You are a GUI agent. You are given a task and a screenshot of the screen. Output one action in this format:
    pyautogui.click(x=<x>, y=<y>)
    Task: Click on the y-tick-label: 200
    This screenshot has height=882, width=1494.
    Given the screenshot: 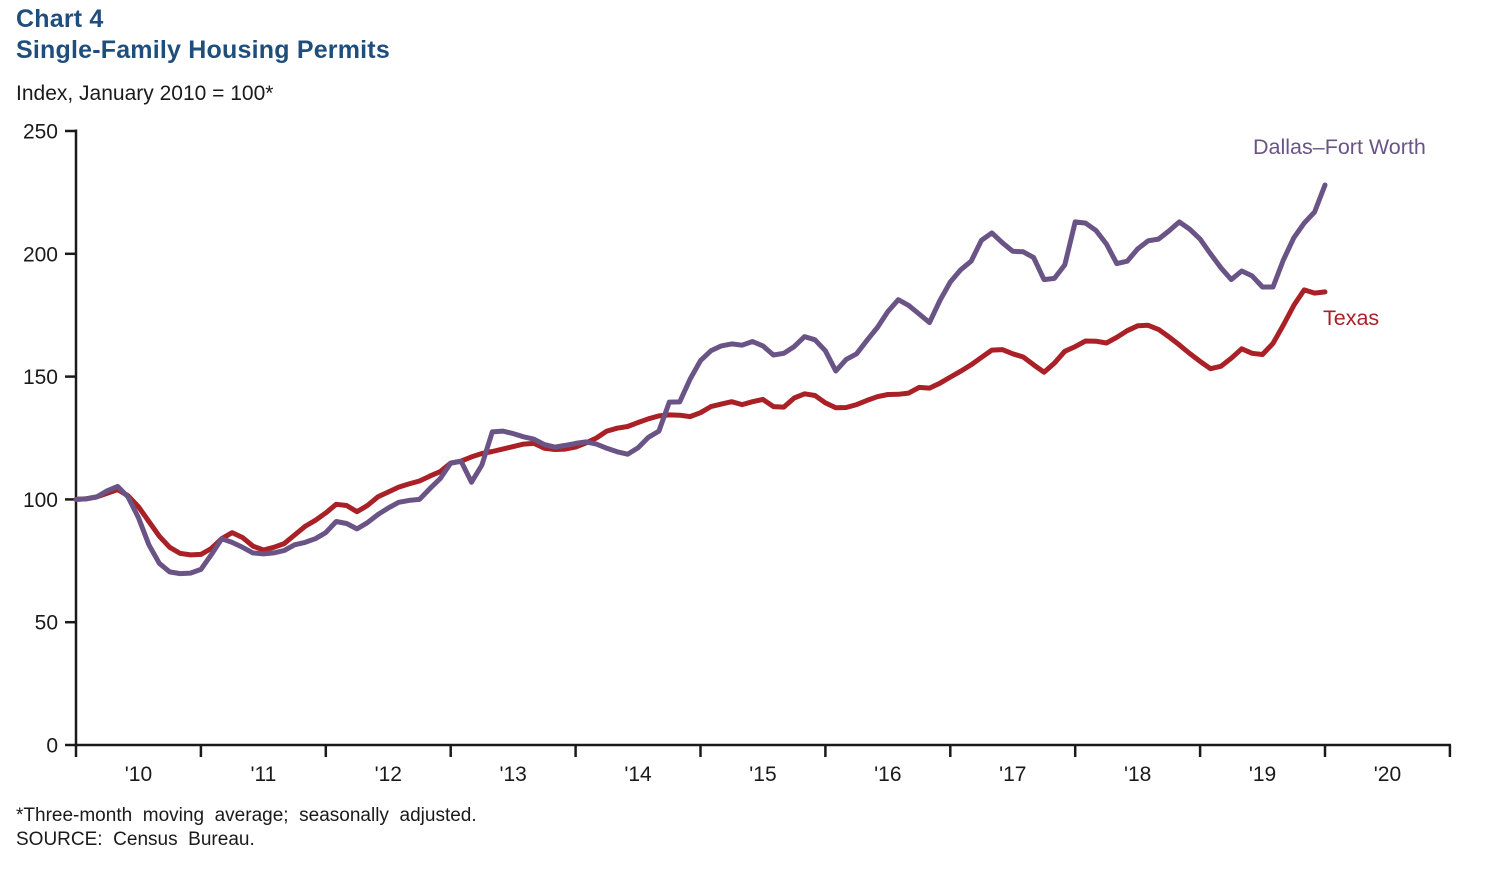 What is the action you would take?
    pyautogui.click(x=40, y=254)
    